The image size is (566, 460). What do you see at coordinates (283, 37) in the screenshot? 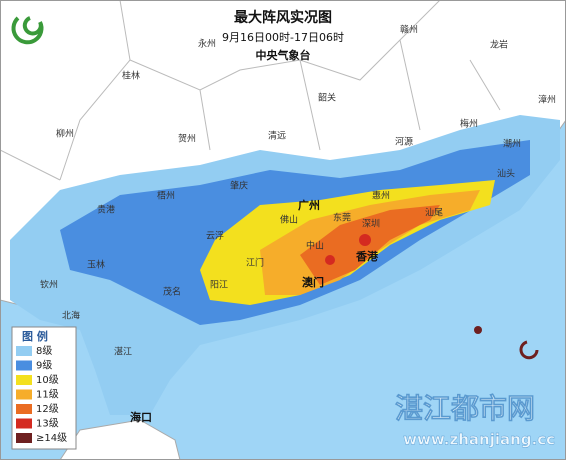
I see `date: 9月16日00时-17日06时` at bounding box center [283, 37].